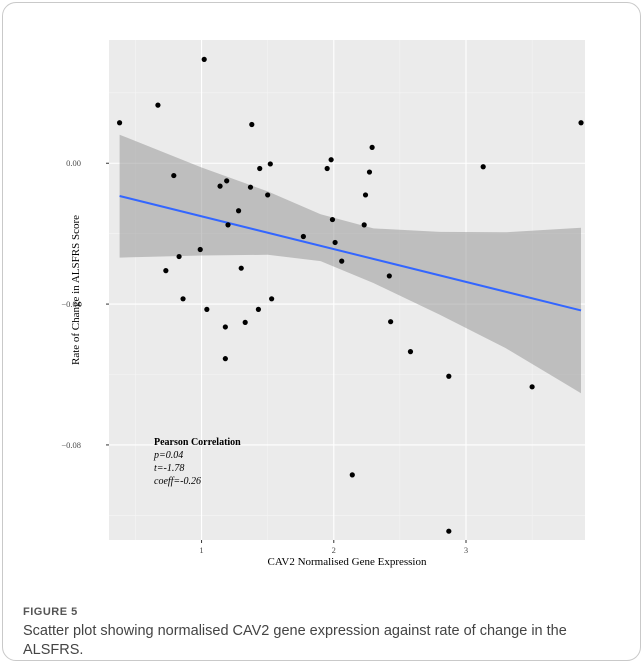  I want to click on y-axis-label: Rate of Change in ALSFRS Score, so click(76, 290).